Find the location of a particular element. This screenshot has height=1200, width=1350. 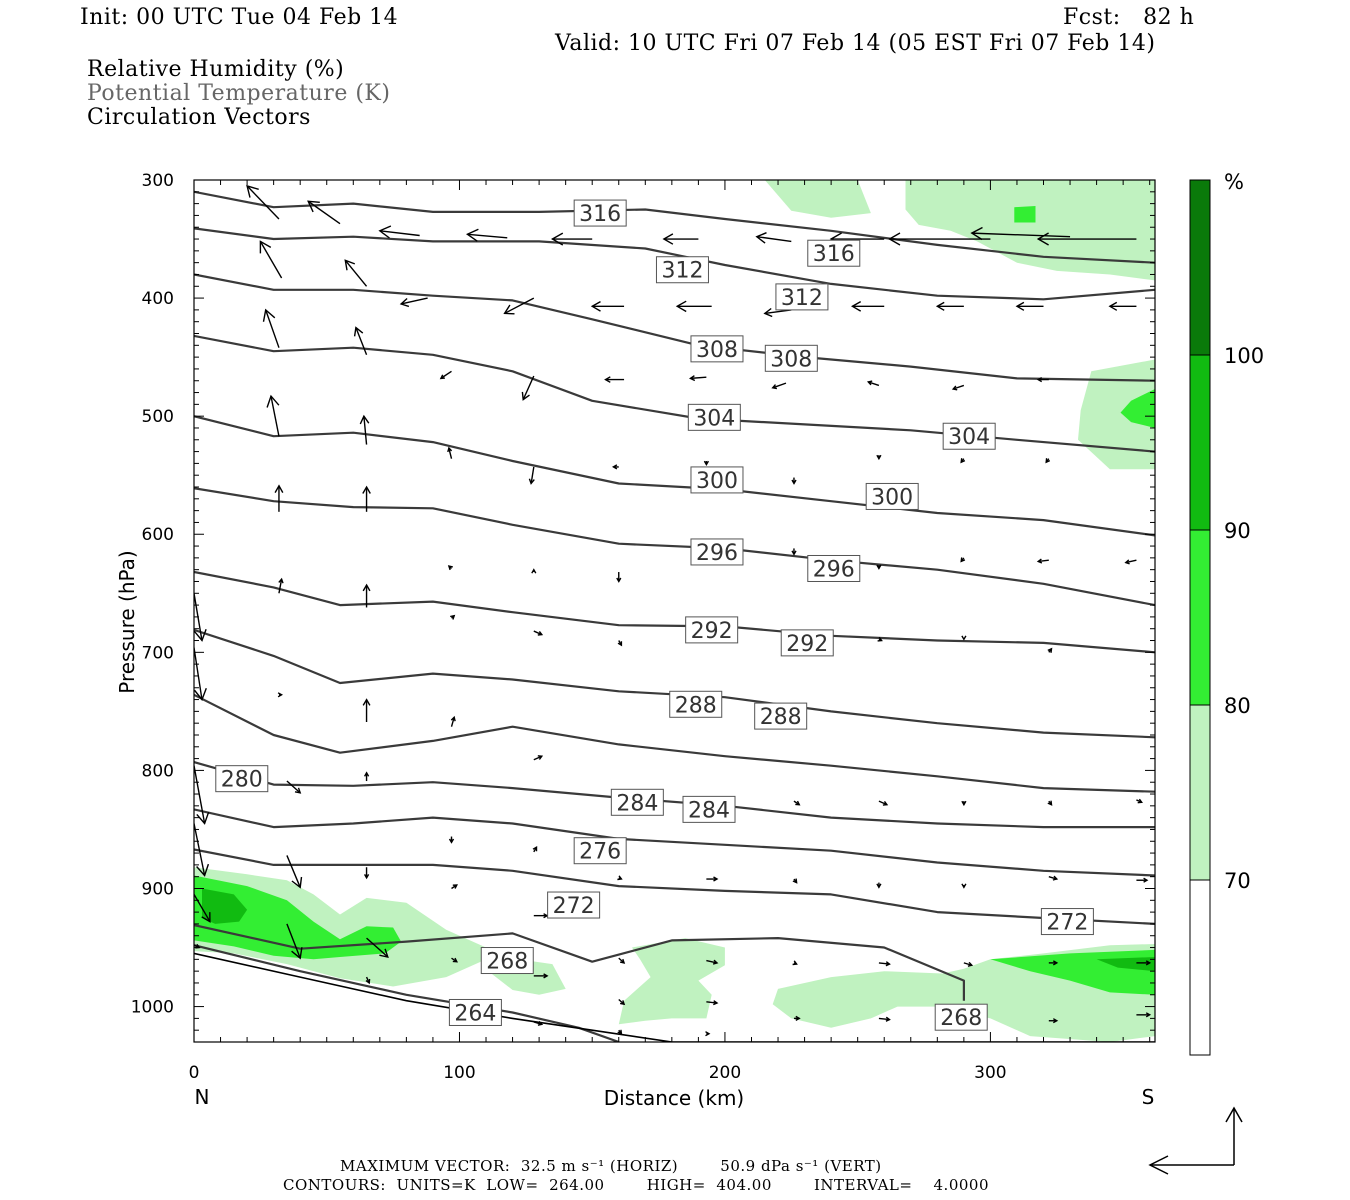

x-tick-label: 200 is located at coordinates (725, 1073).